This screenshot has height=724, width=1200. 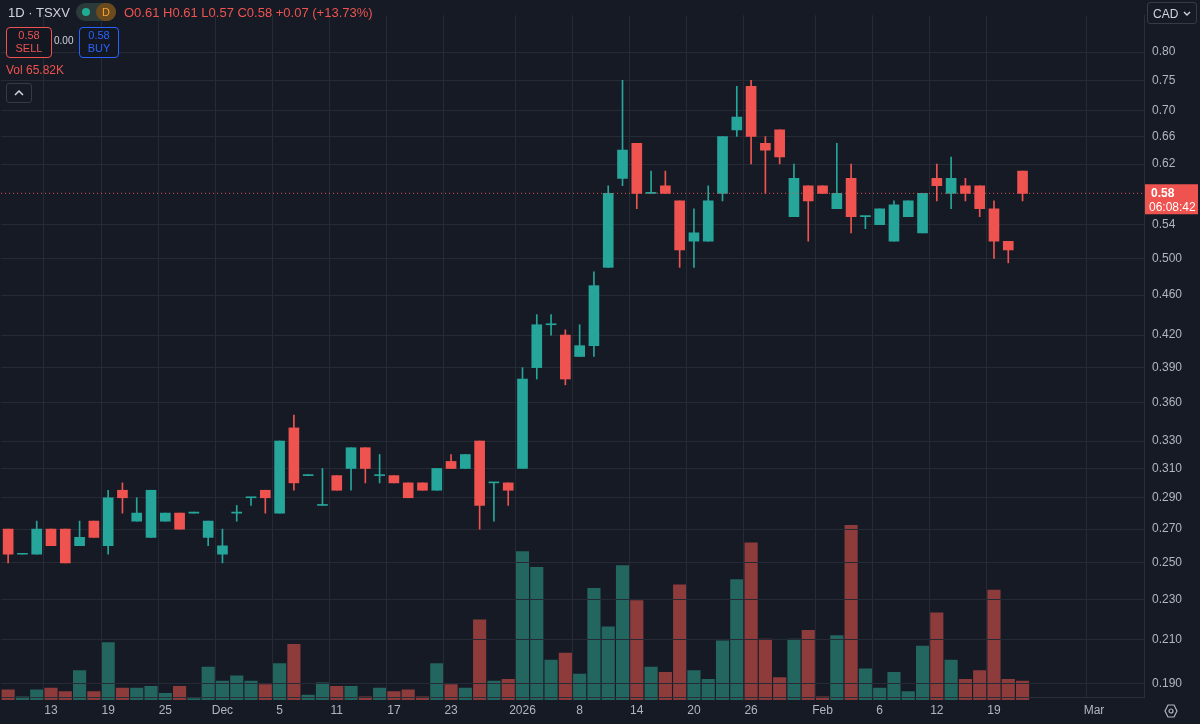 I want to click on x-tick-label: 12, so click(x=937, y=710).